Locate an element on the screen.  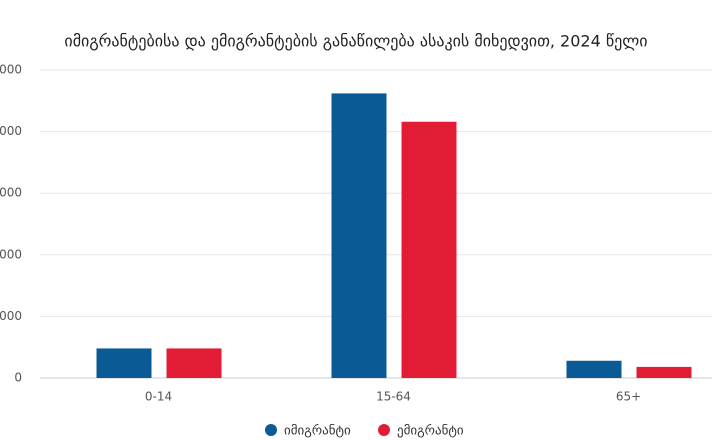
x-tick-label: 15-64 is located at coordinates (393, 397).